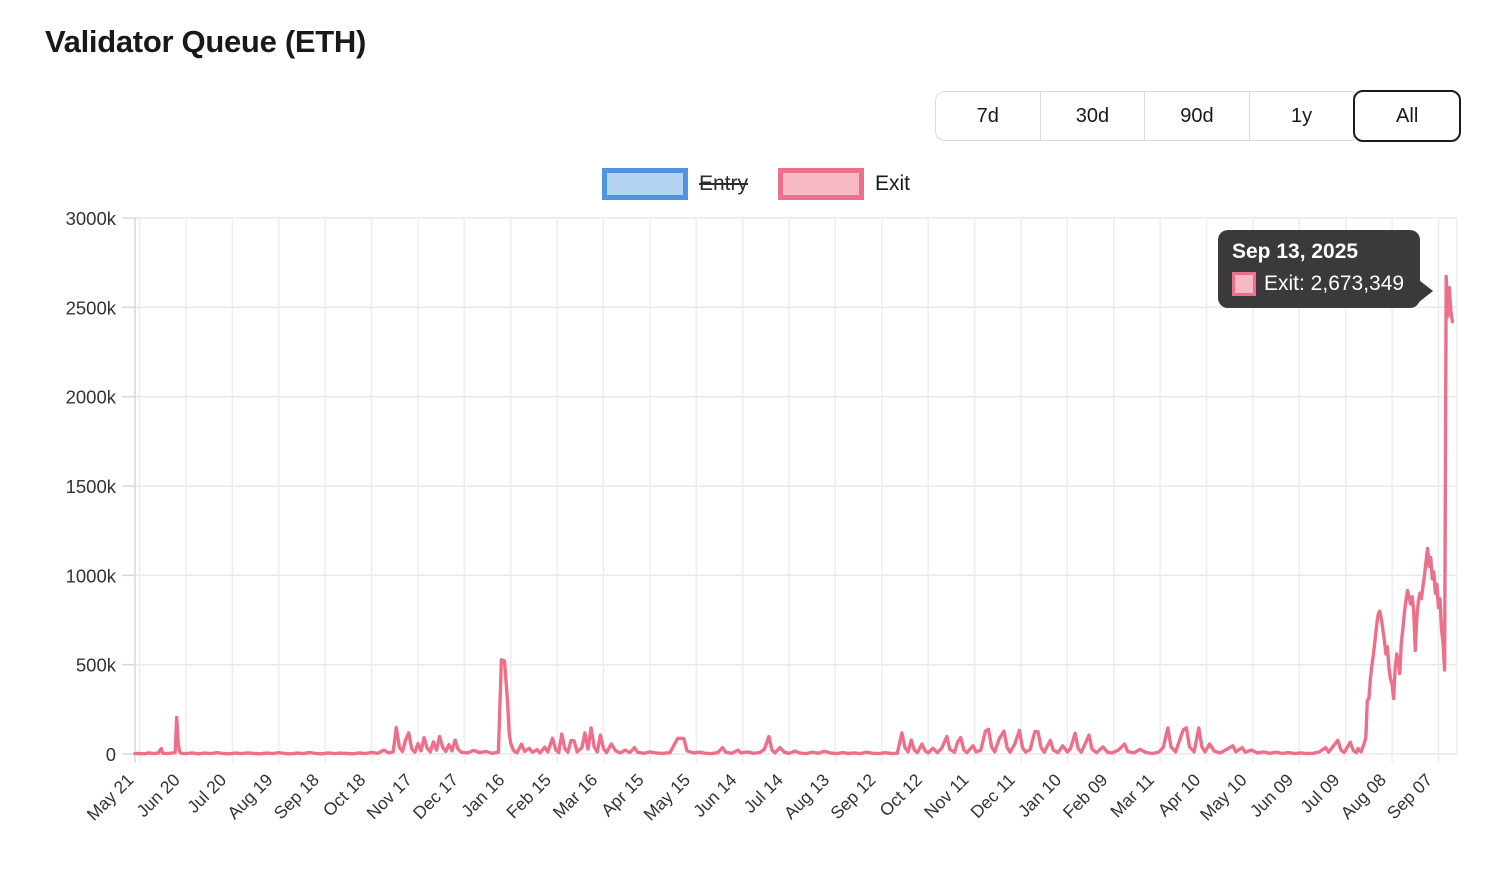 The width and height of the screenshot is (1512, 880). I want to click on svg-text: Jan 16, so click(482, 795).